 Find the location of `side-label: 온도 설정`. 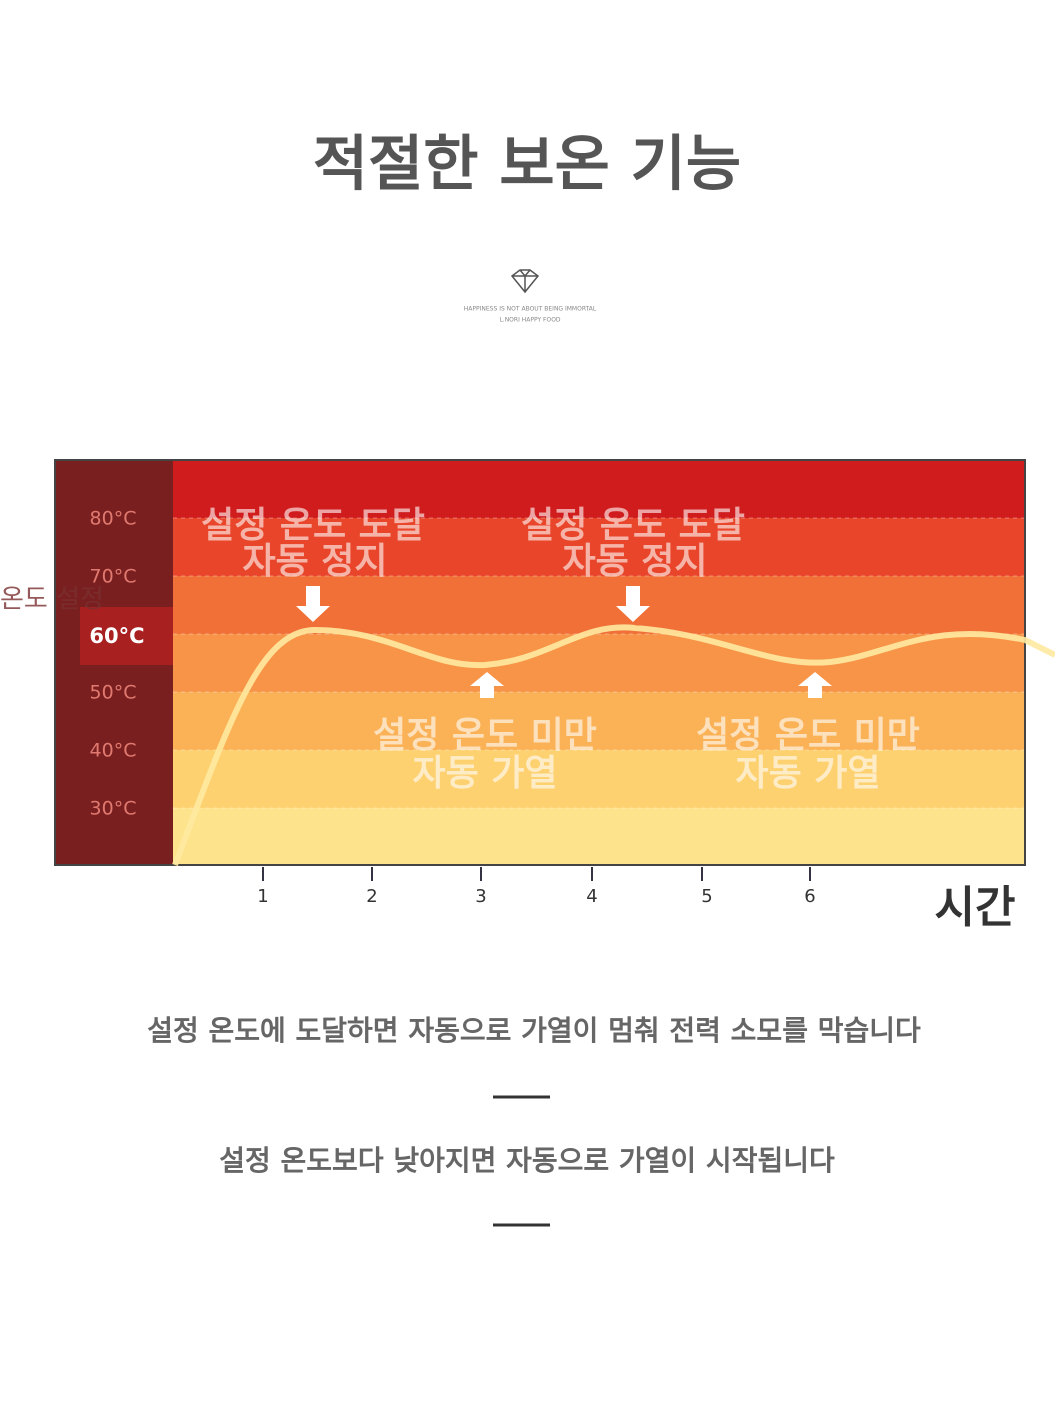

side-label: 온도 설정 is located at coordinates (52, 600).